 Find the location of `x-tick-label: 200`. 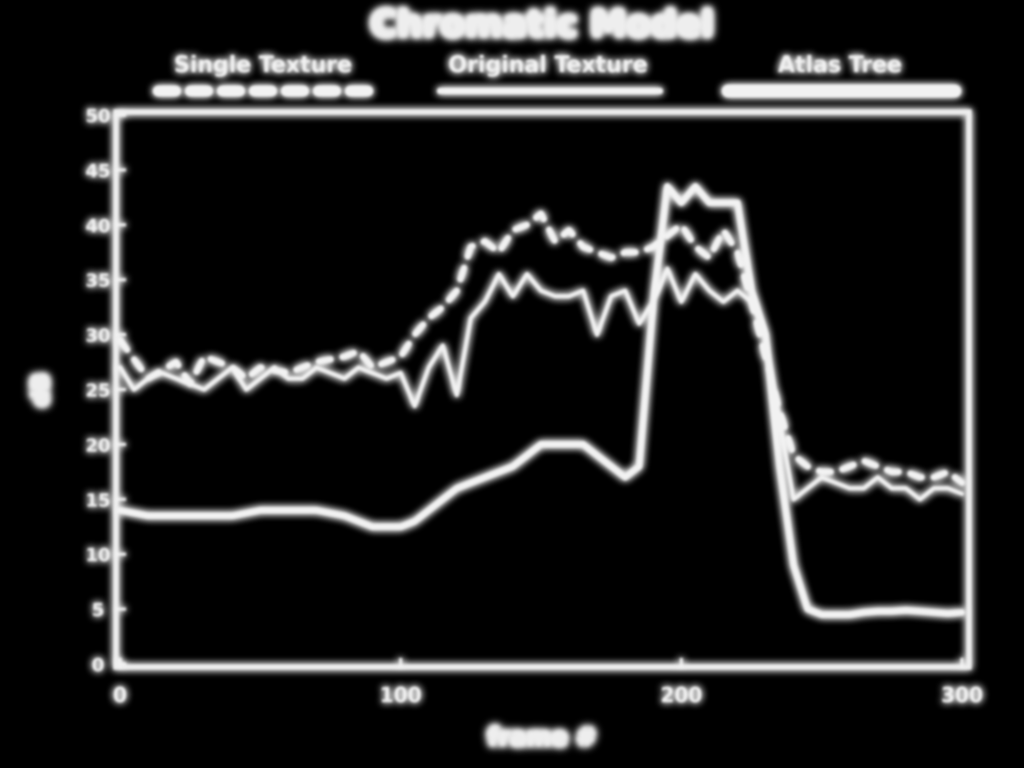

x-tick-label: 200 is located at coordinates (681, 695).